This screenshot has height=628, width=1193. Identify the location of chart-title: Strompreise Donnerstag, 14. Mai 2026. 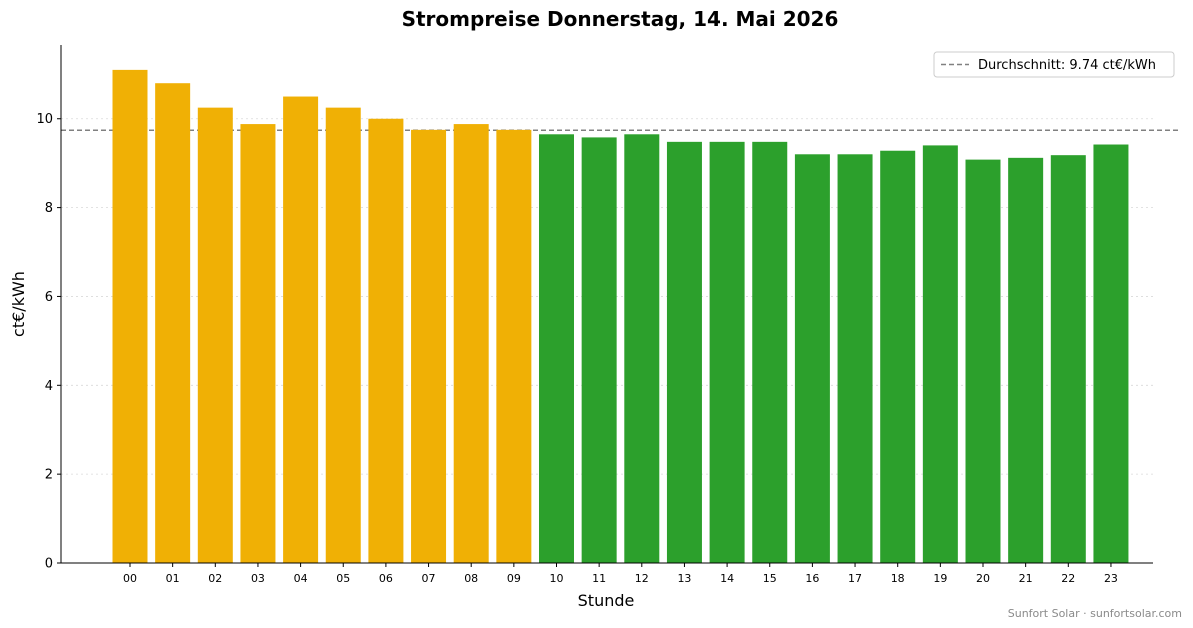
(620, 19).